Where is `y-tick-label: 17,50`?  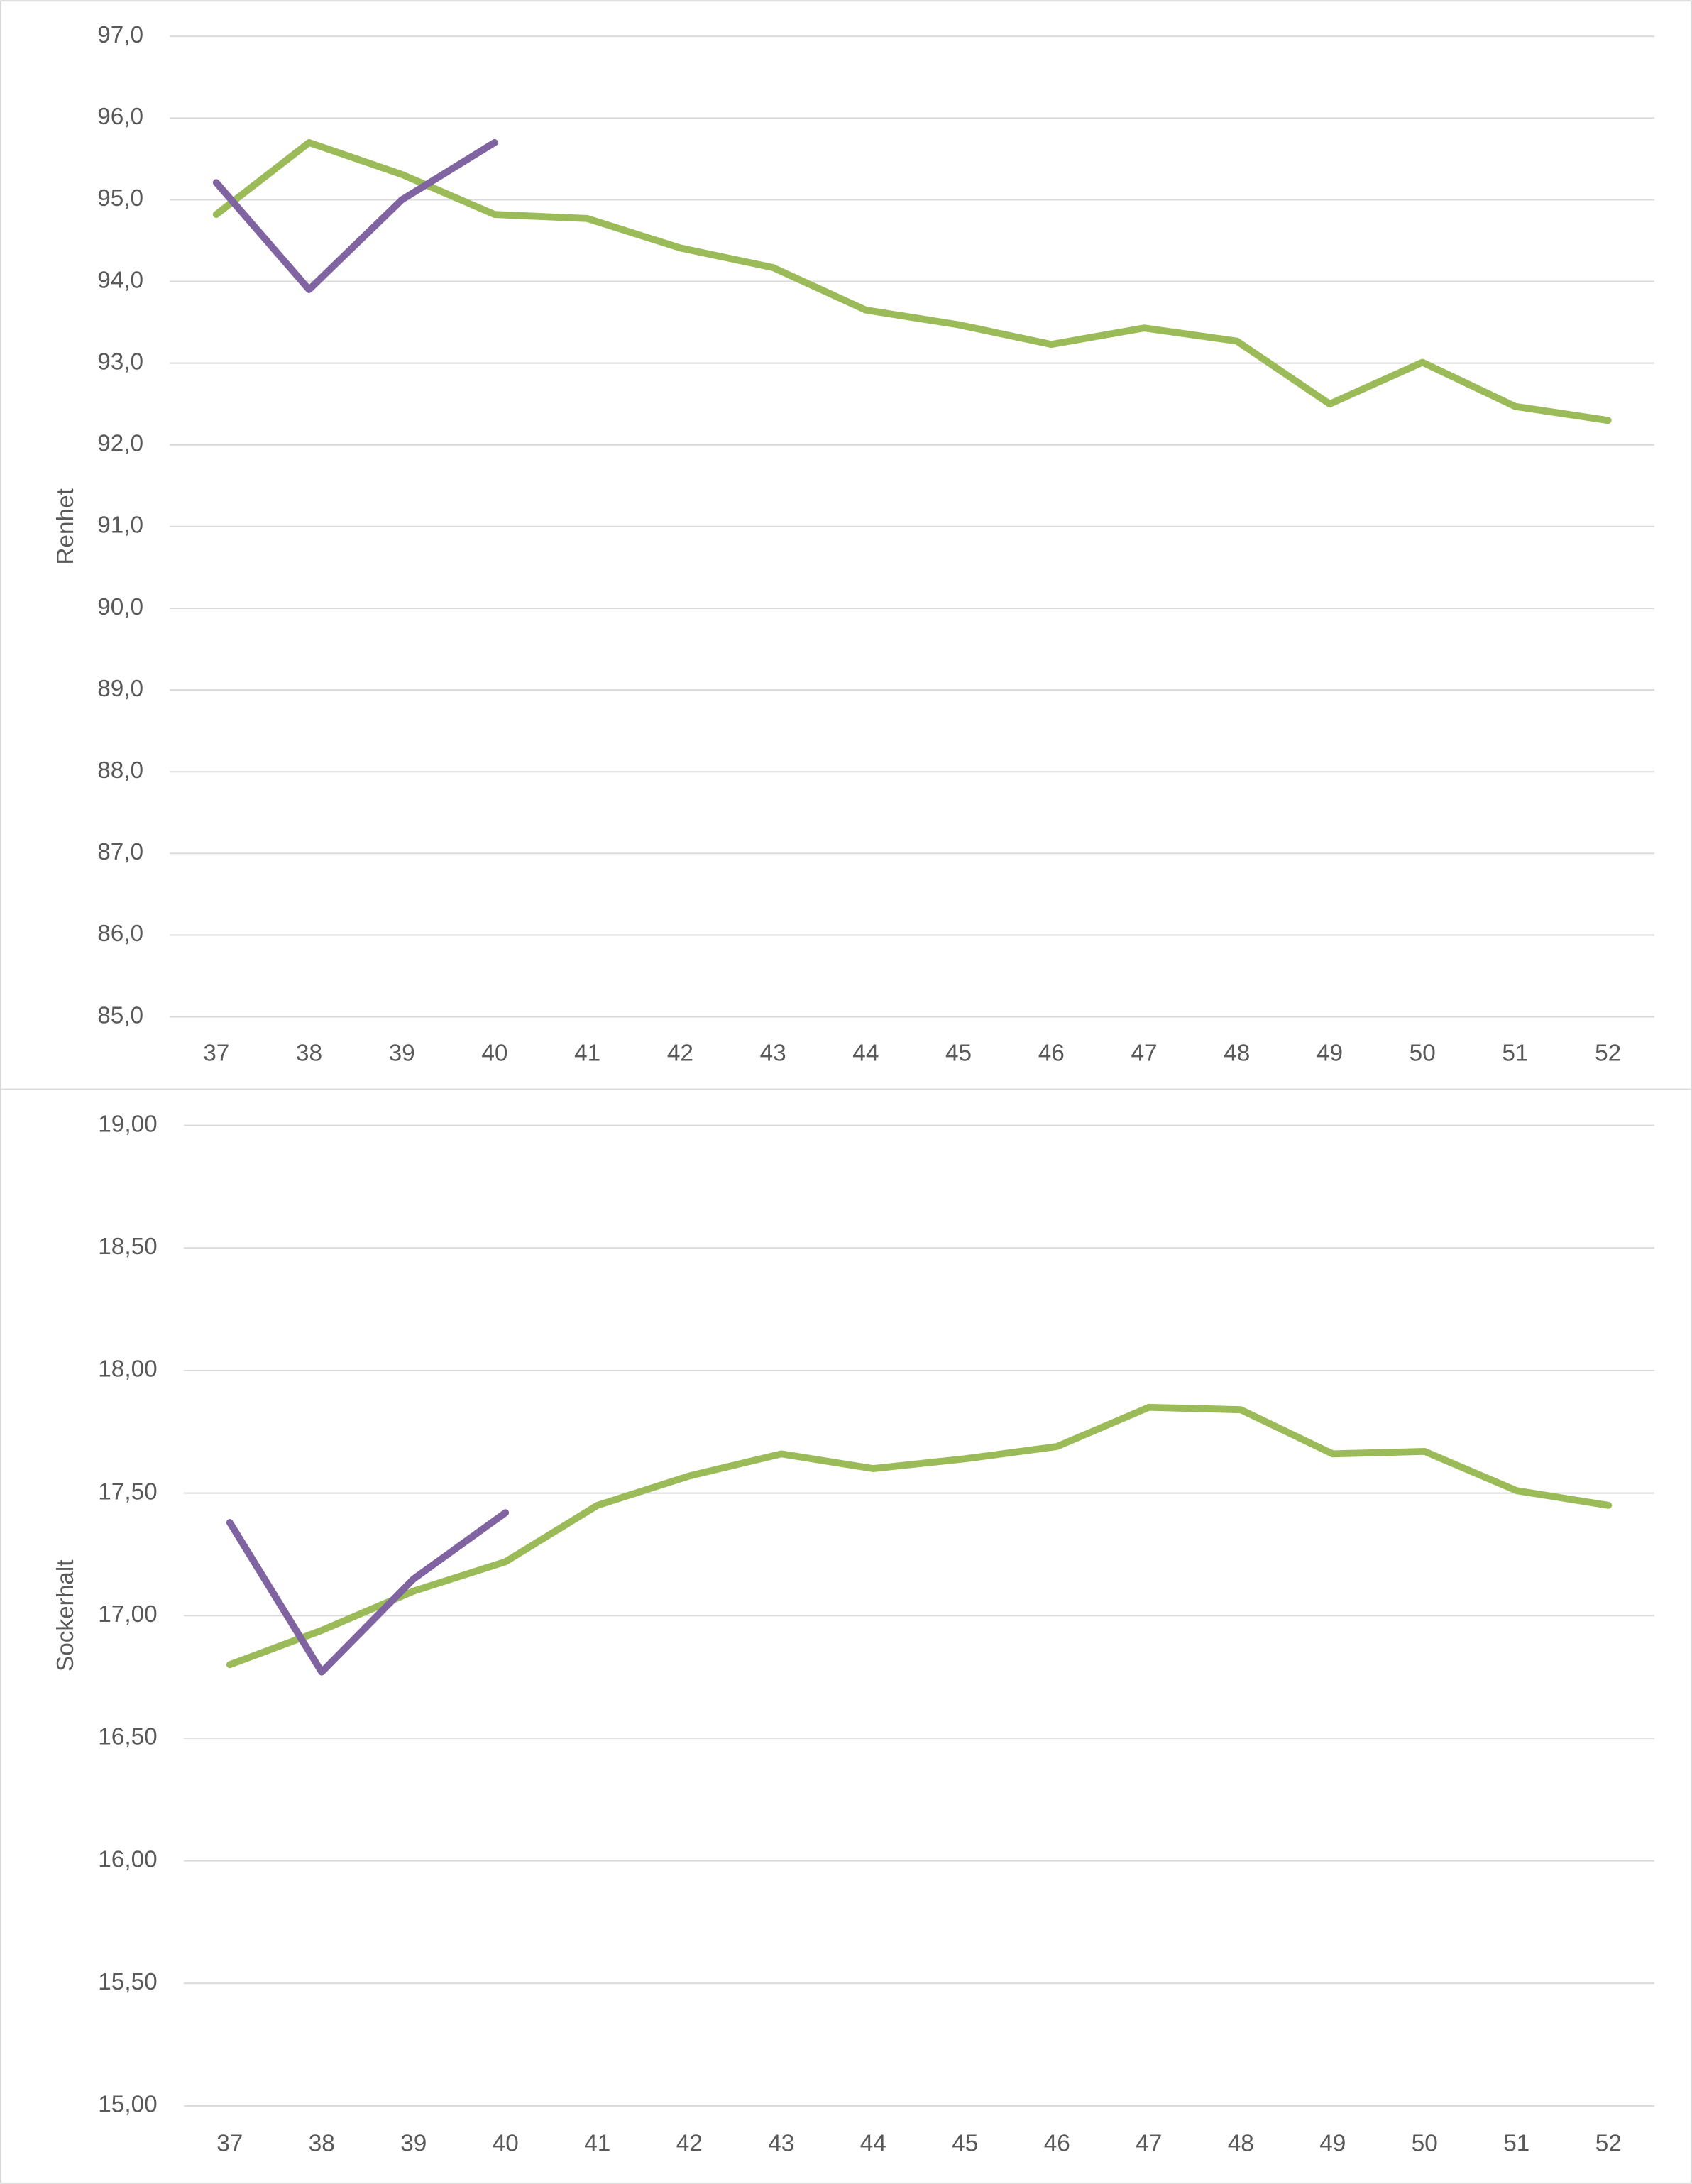
y-tick-label: 17,50 is located at coordinates (127, 1491).